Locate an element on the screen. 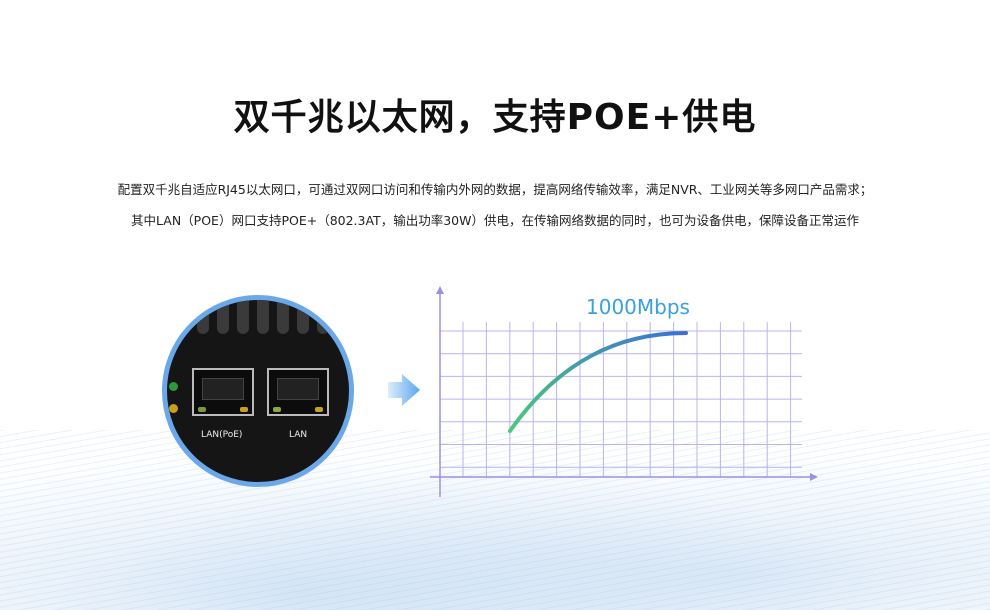  speed-label: 1000Mbps is located at coordinates (638, 307).